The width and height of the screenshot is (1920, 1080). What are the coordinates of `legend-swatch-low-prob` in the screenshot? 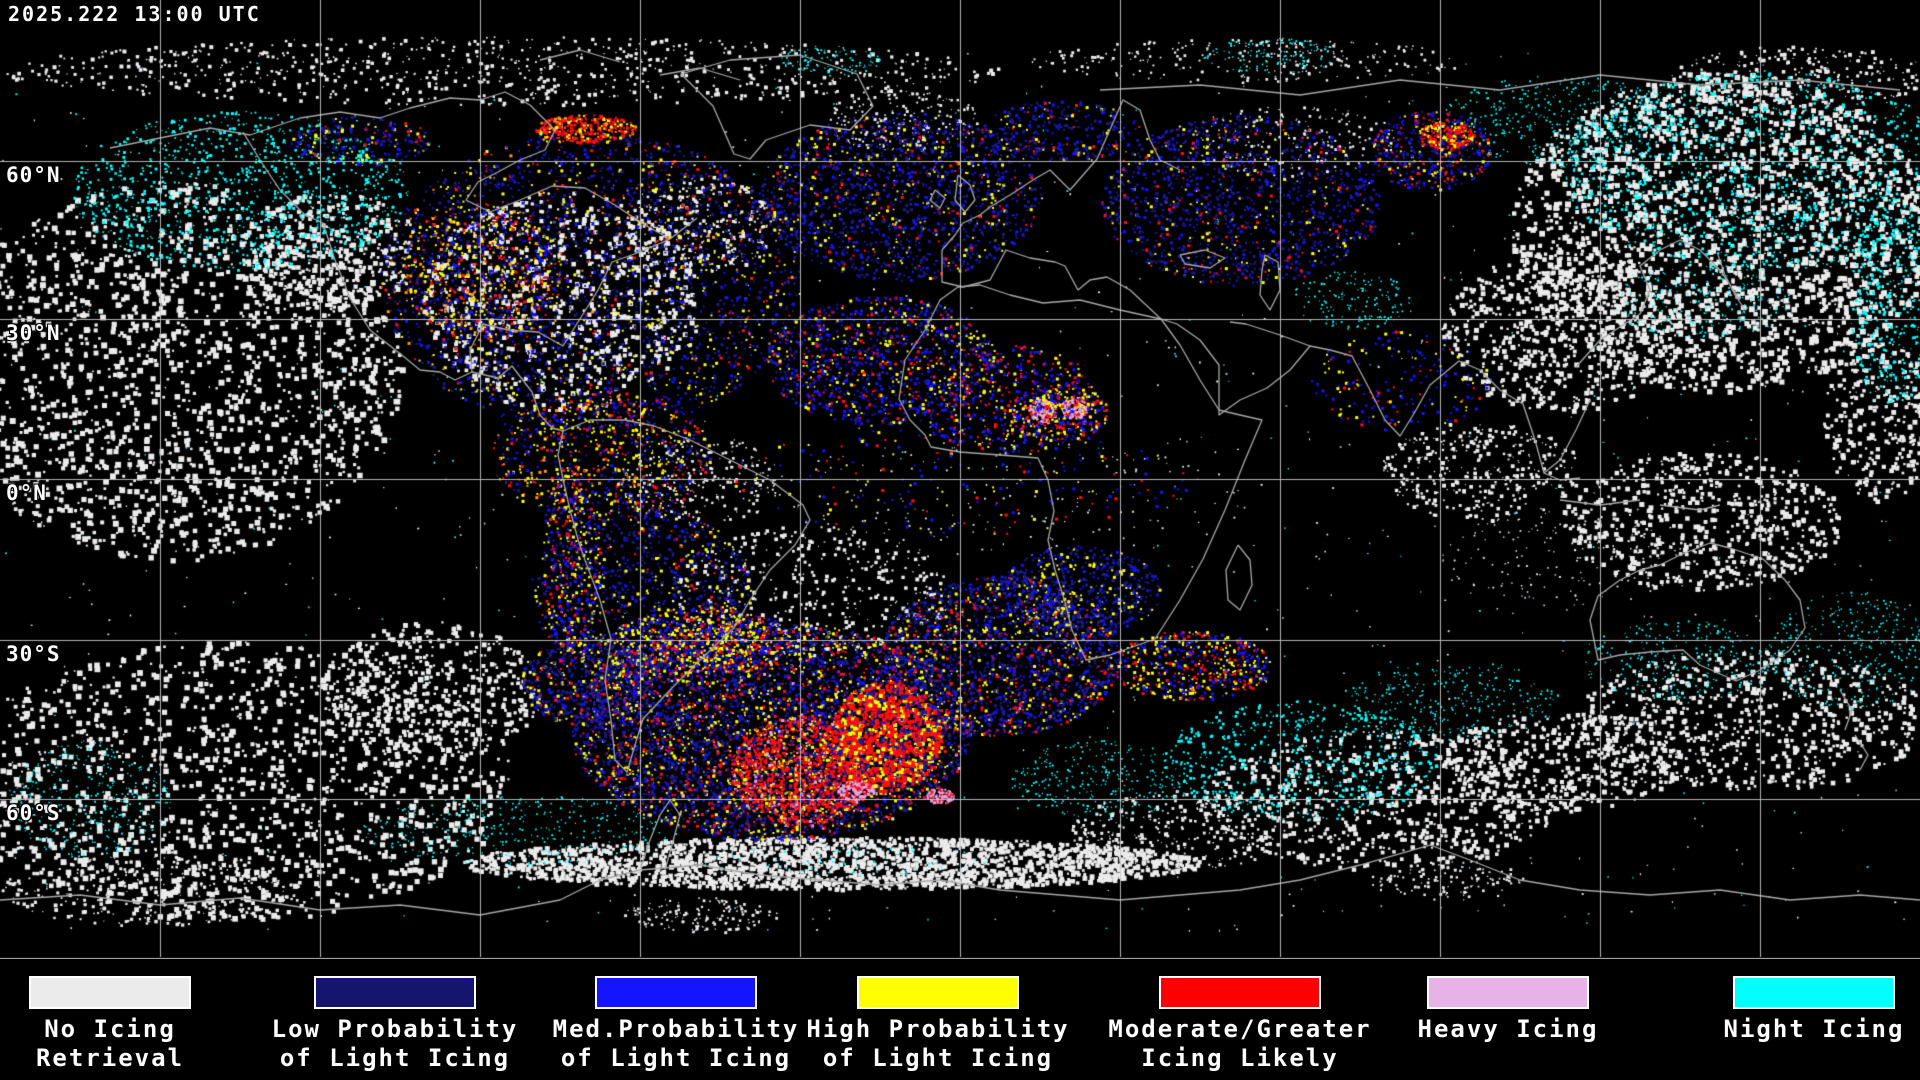 It's located at (395, 992).